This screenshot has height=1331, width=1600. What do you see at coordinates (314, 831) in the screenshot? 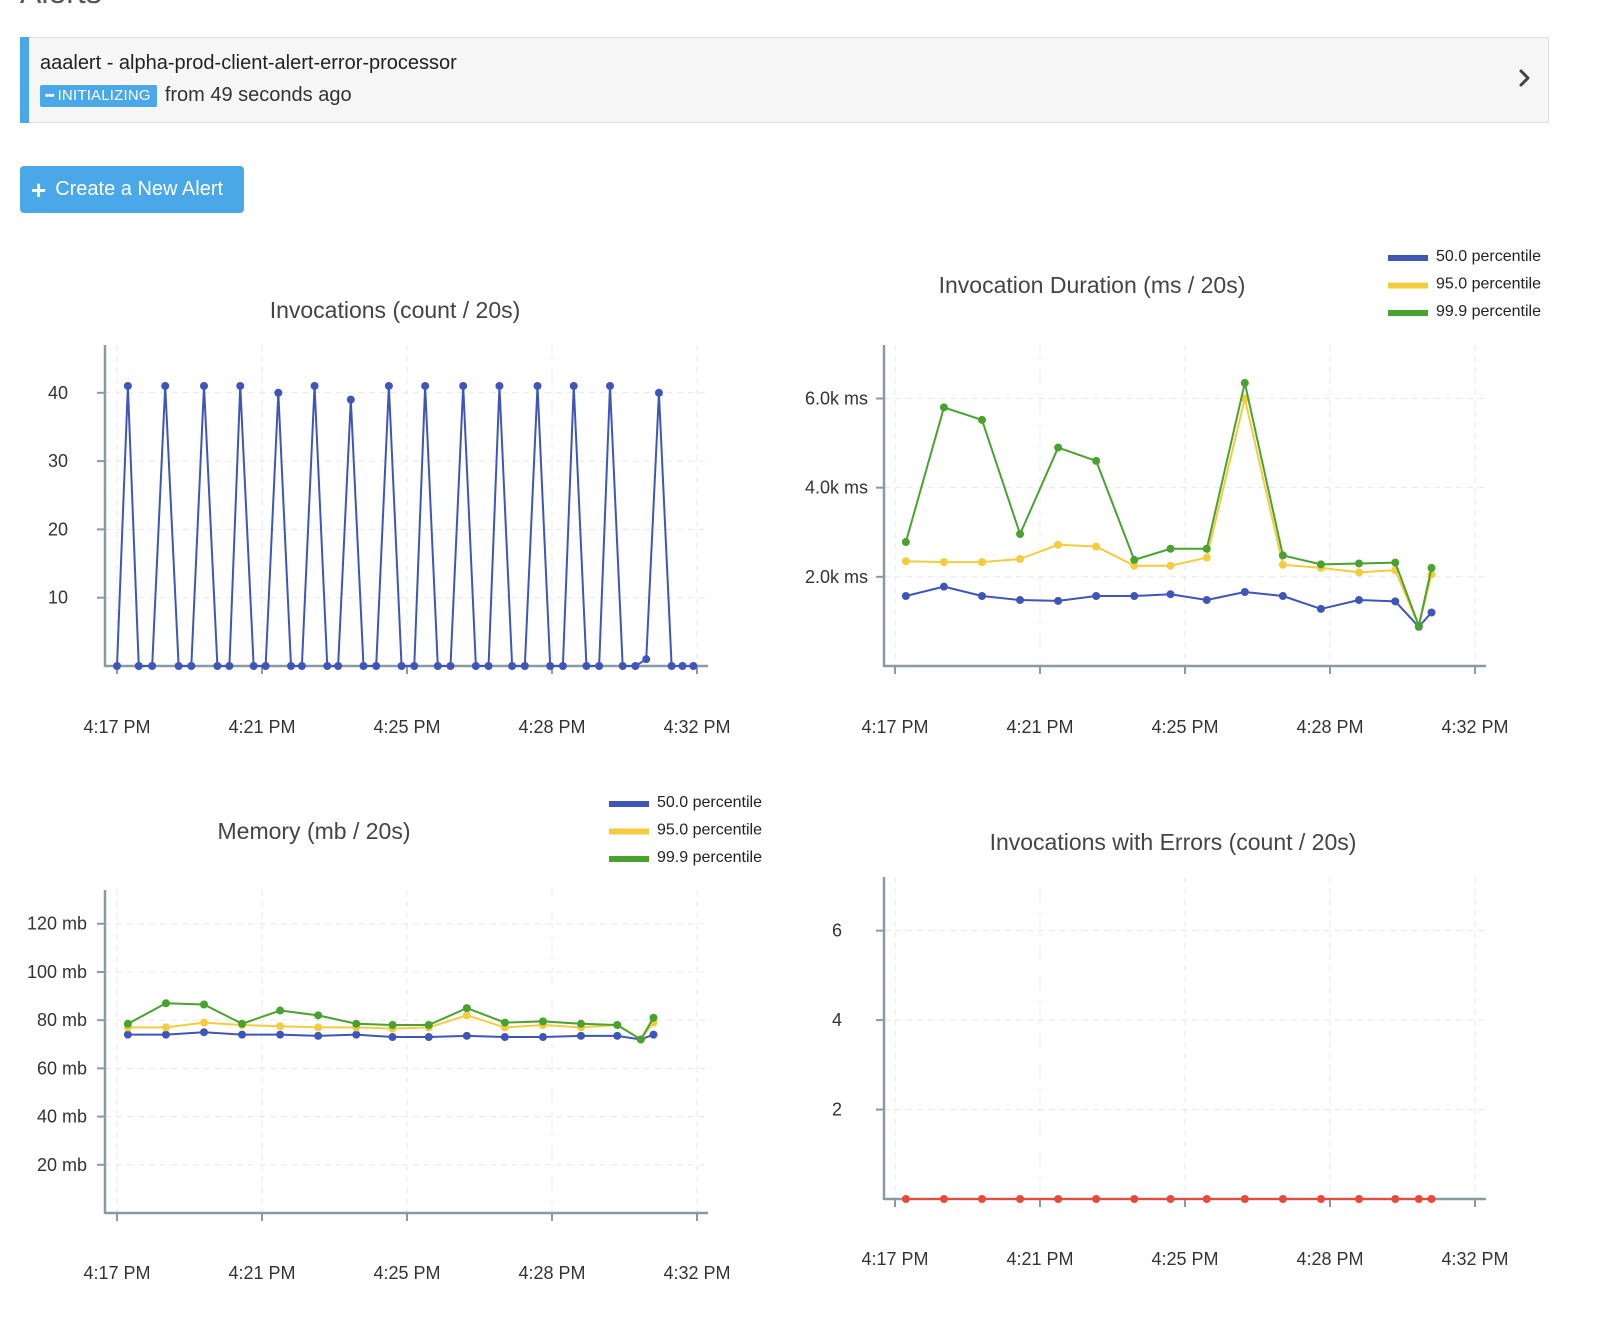
I see `chart-title: Memory (mb / 20s)` at bounding box center [314, 831].